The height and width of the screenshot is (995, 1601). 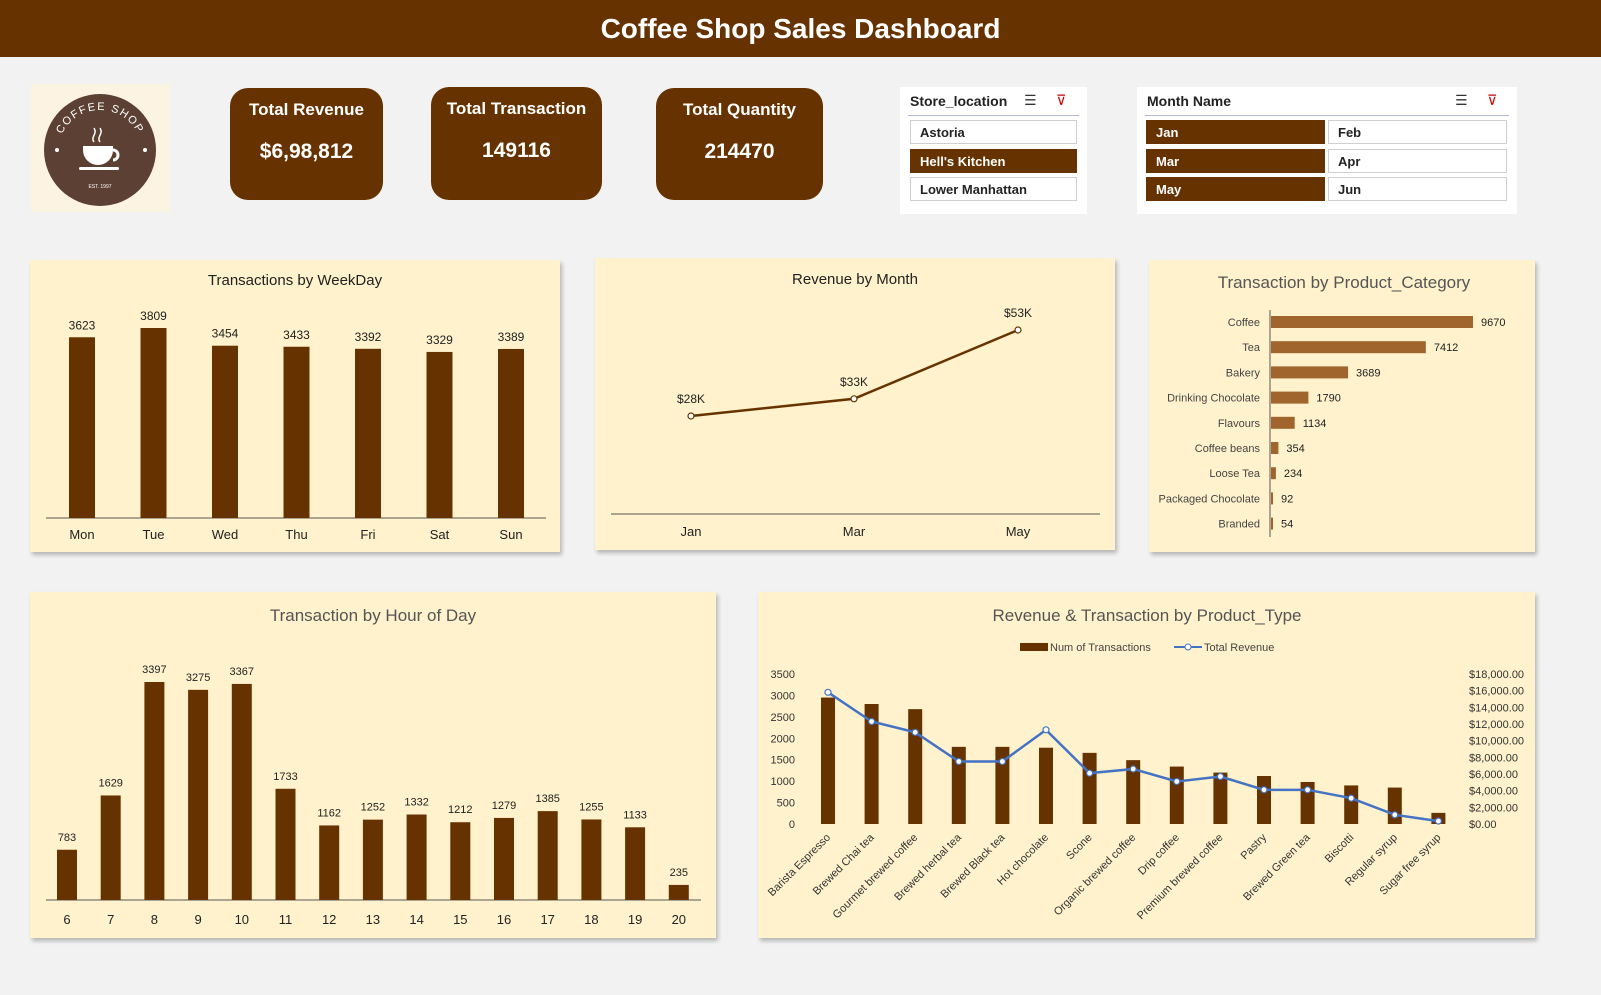 What do you see at coordinates (855, 279) in the screenshot?
I see `chart-title: Revenue by Month` at bounding box center [855, 279].